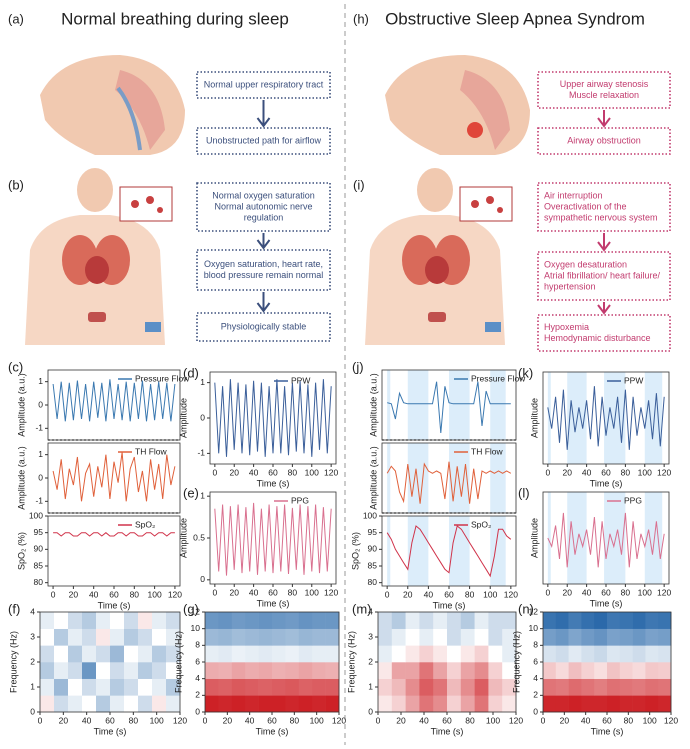 The image size is (690, 749). I want to click on panel-label: (f), so click(14, 608).